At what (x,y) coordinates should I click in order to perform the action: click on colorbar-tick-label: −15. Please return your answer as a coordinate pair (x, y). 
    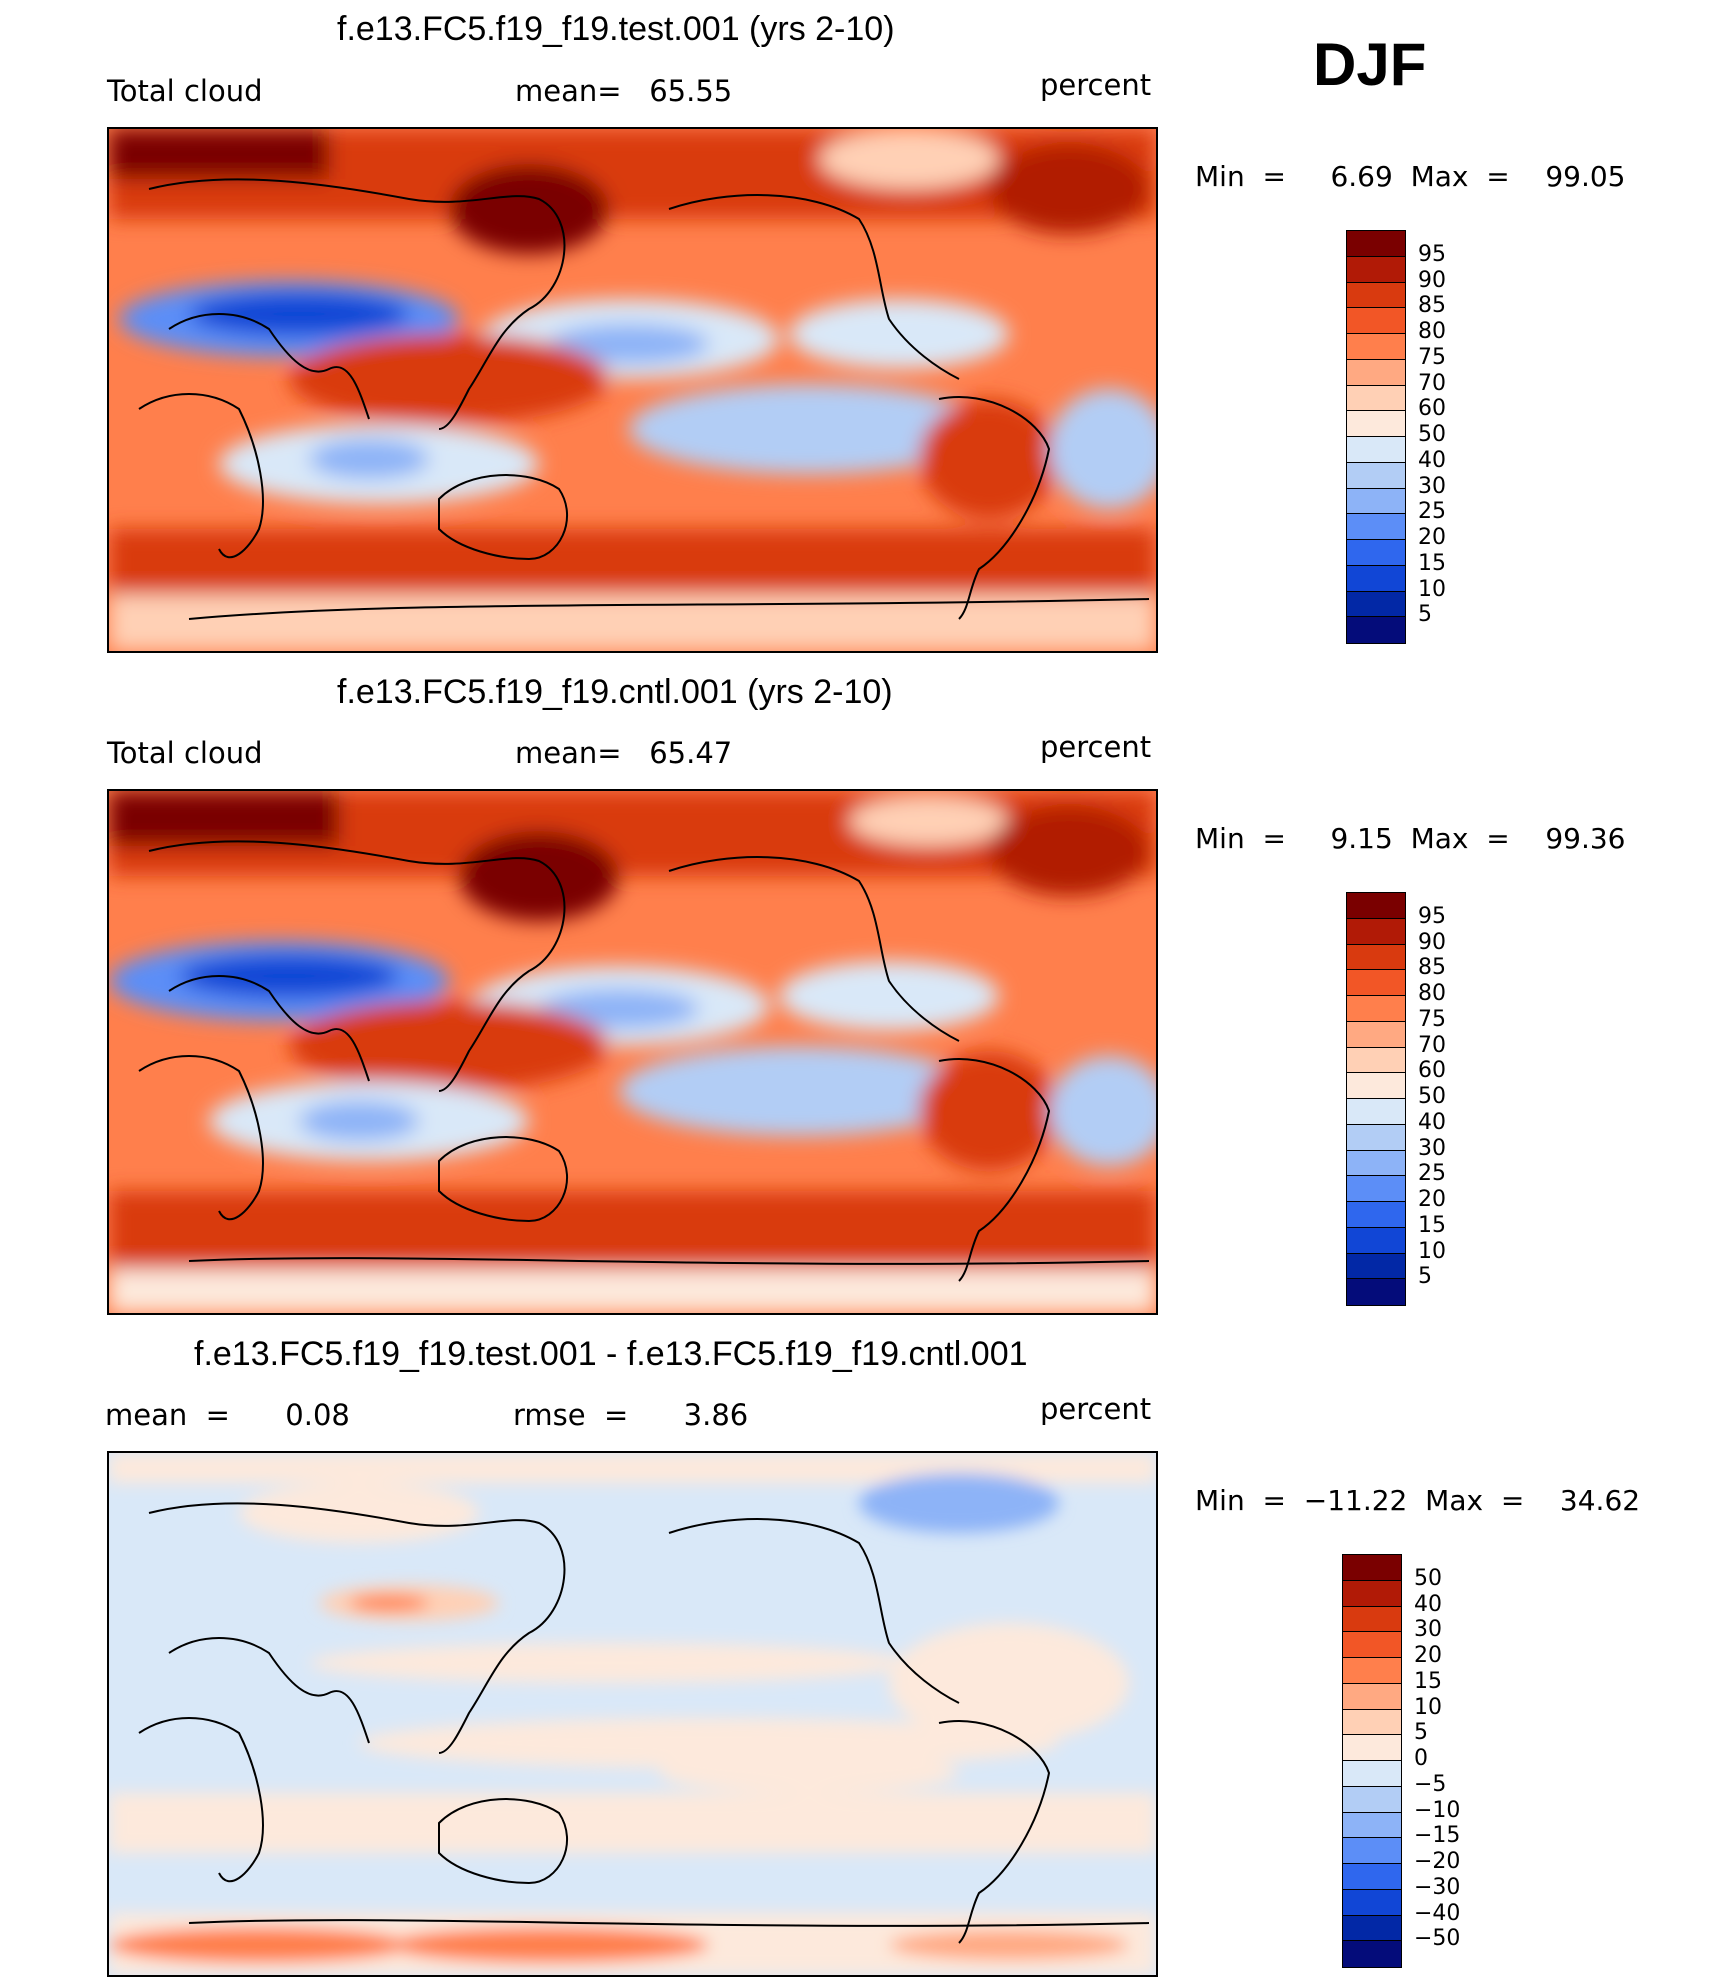
    Looking at the image, I should click on (1437, 1836).